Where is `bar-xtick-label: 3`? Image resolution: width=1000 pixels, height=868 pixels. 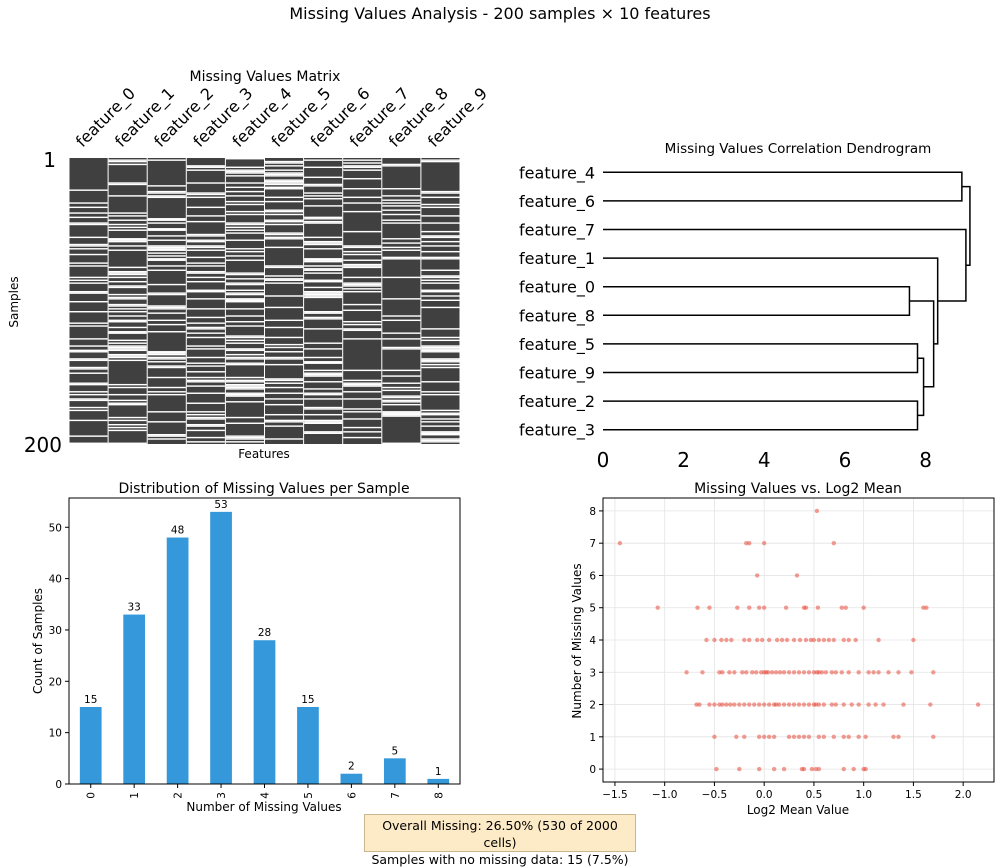
bar-xtick-label: 3 is located at coordinates (222, 795).